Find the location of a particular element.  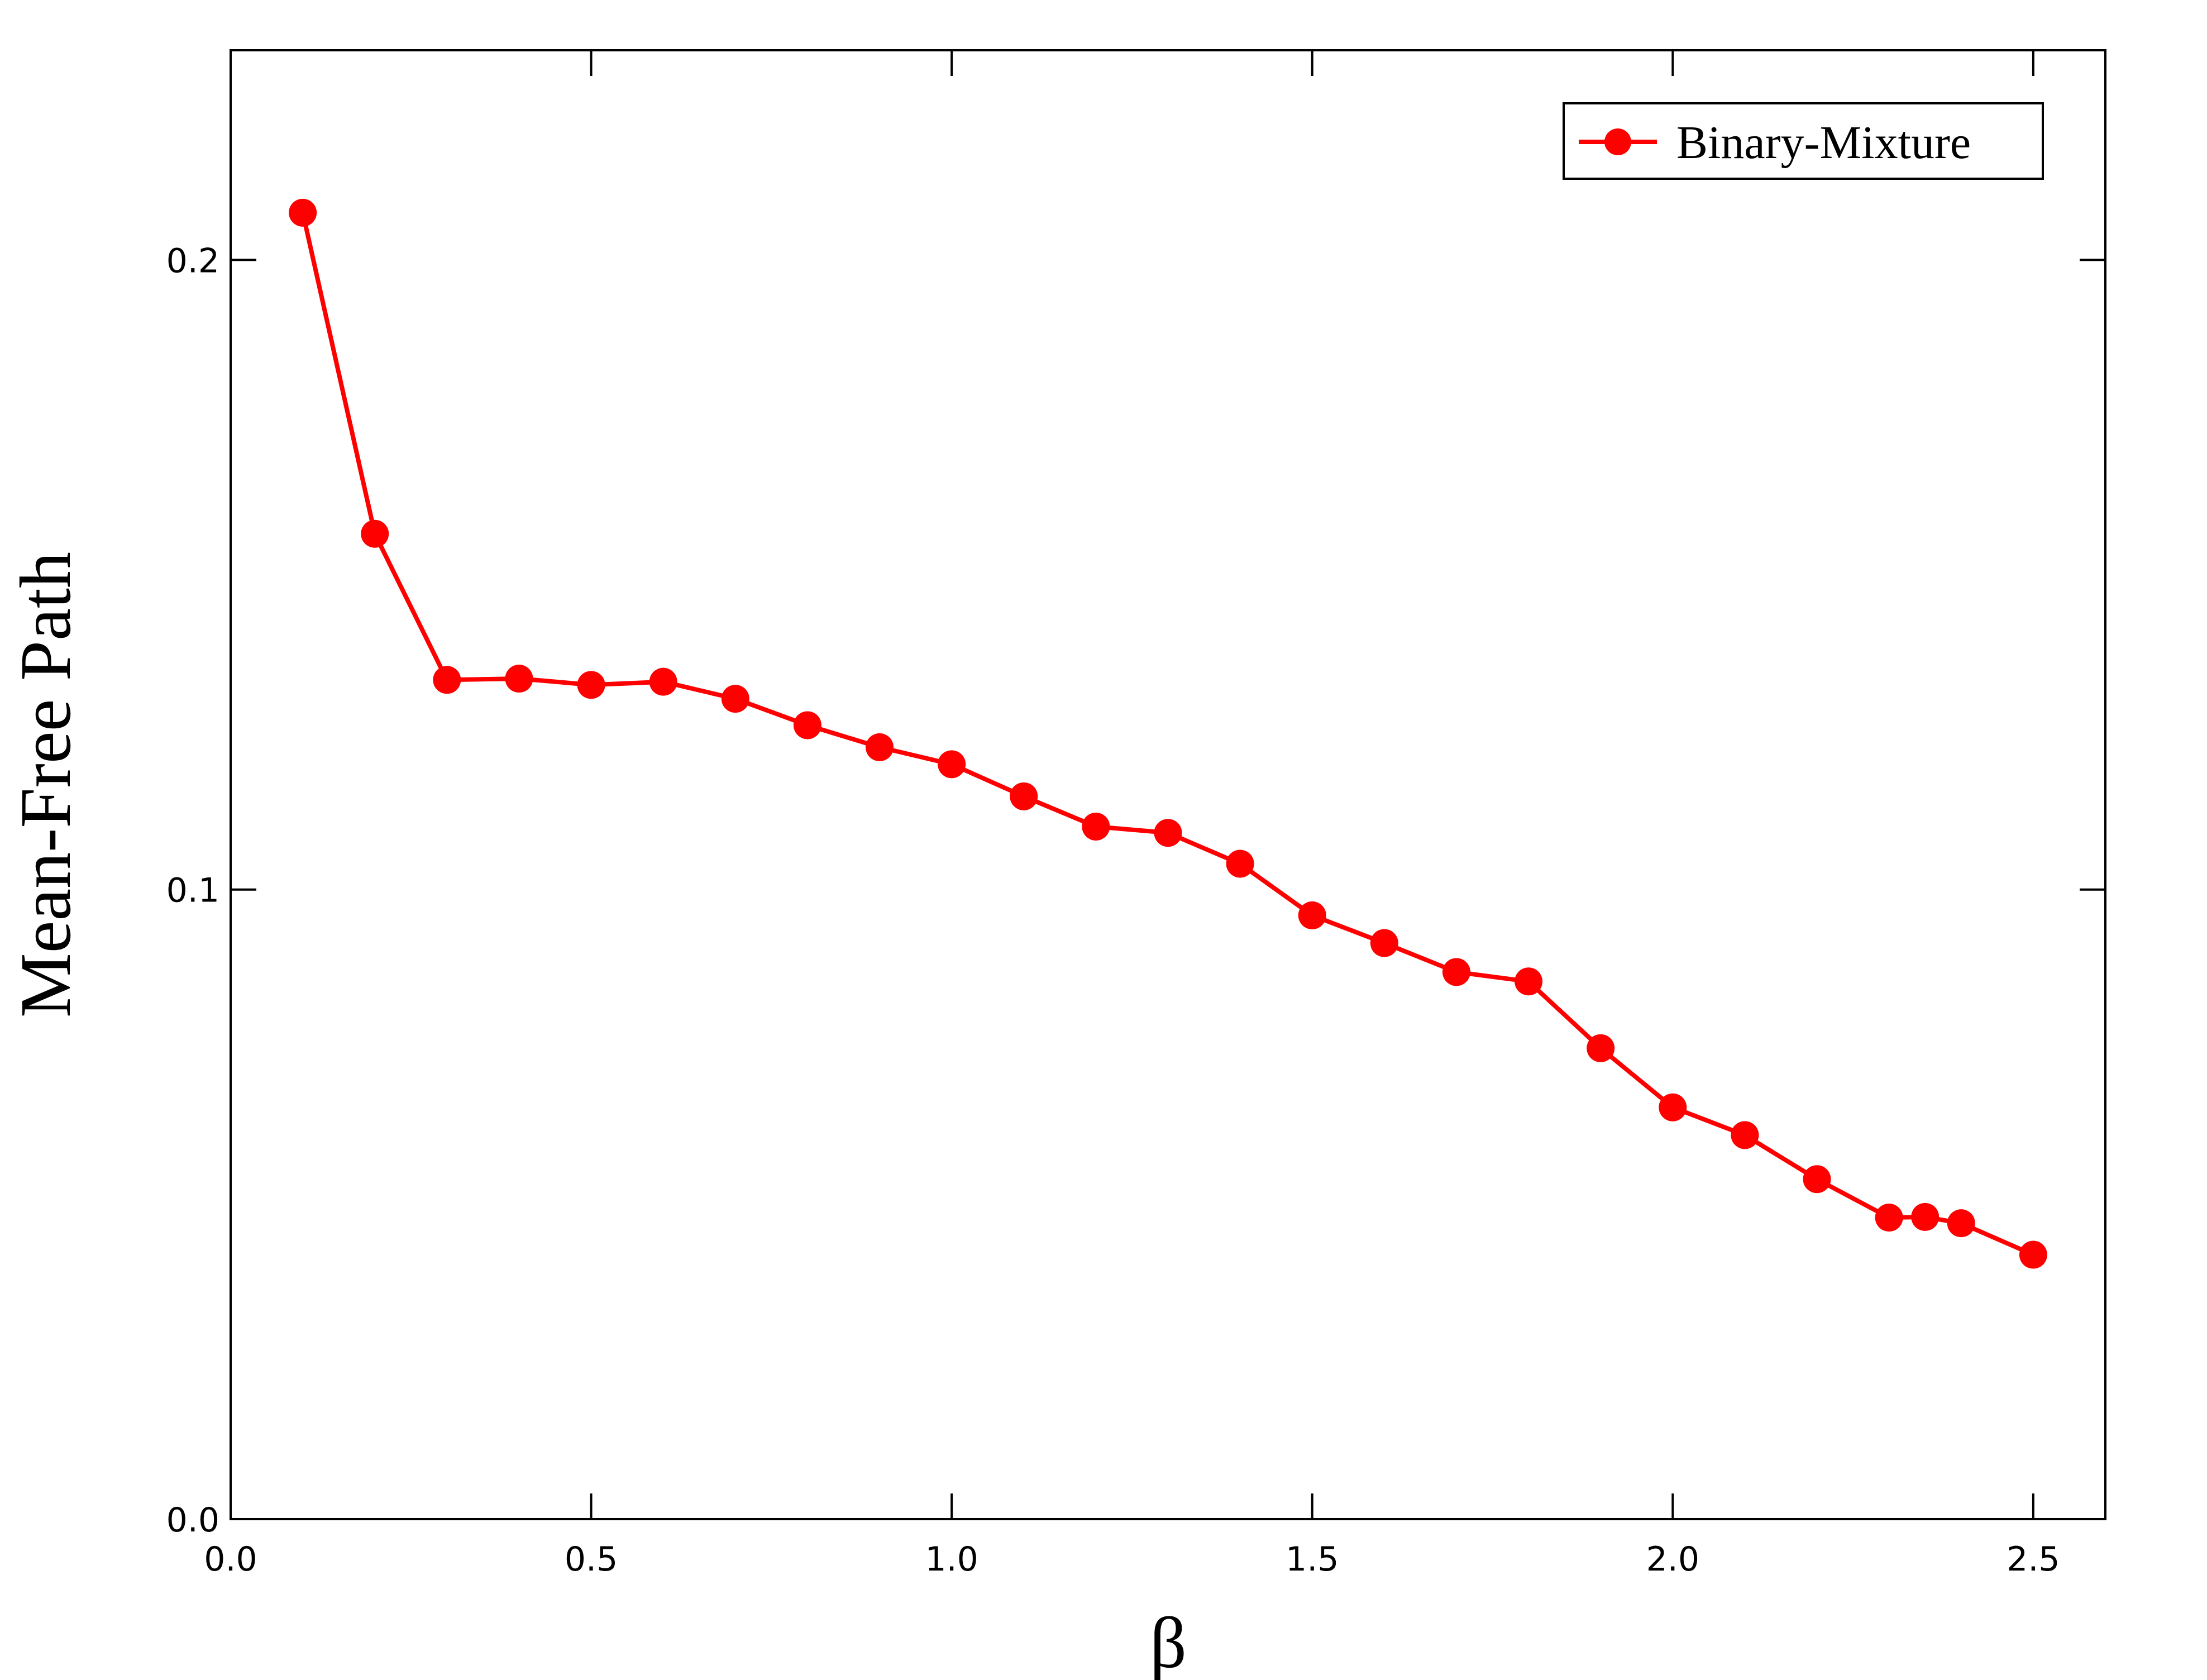

x-tick-label: 1.0 is located at coordinates (951, 1559).